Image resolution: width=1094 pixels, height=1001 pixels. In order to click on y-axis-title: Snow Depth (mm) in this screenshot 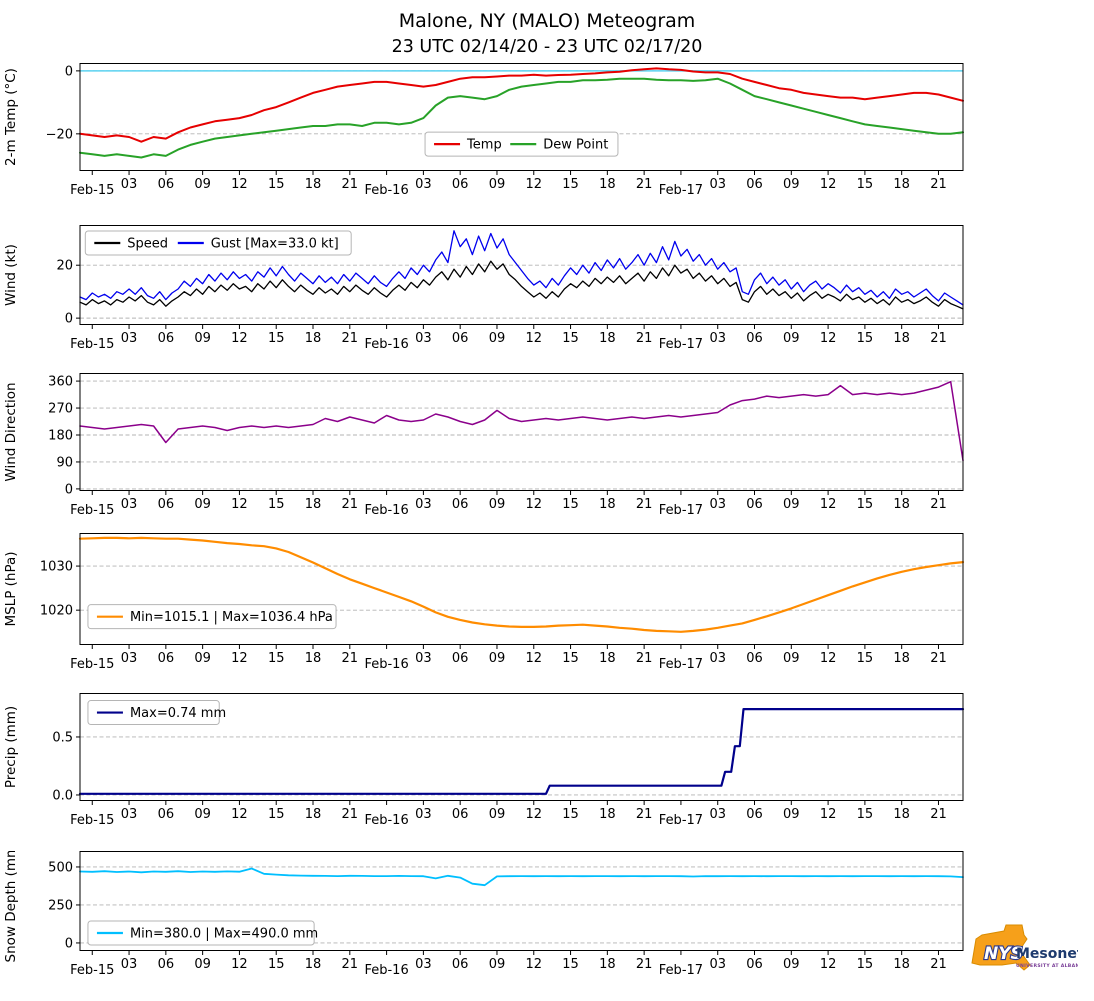, I will do `click(11, 906)`.